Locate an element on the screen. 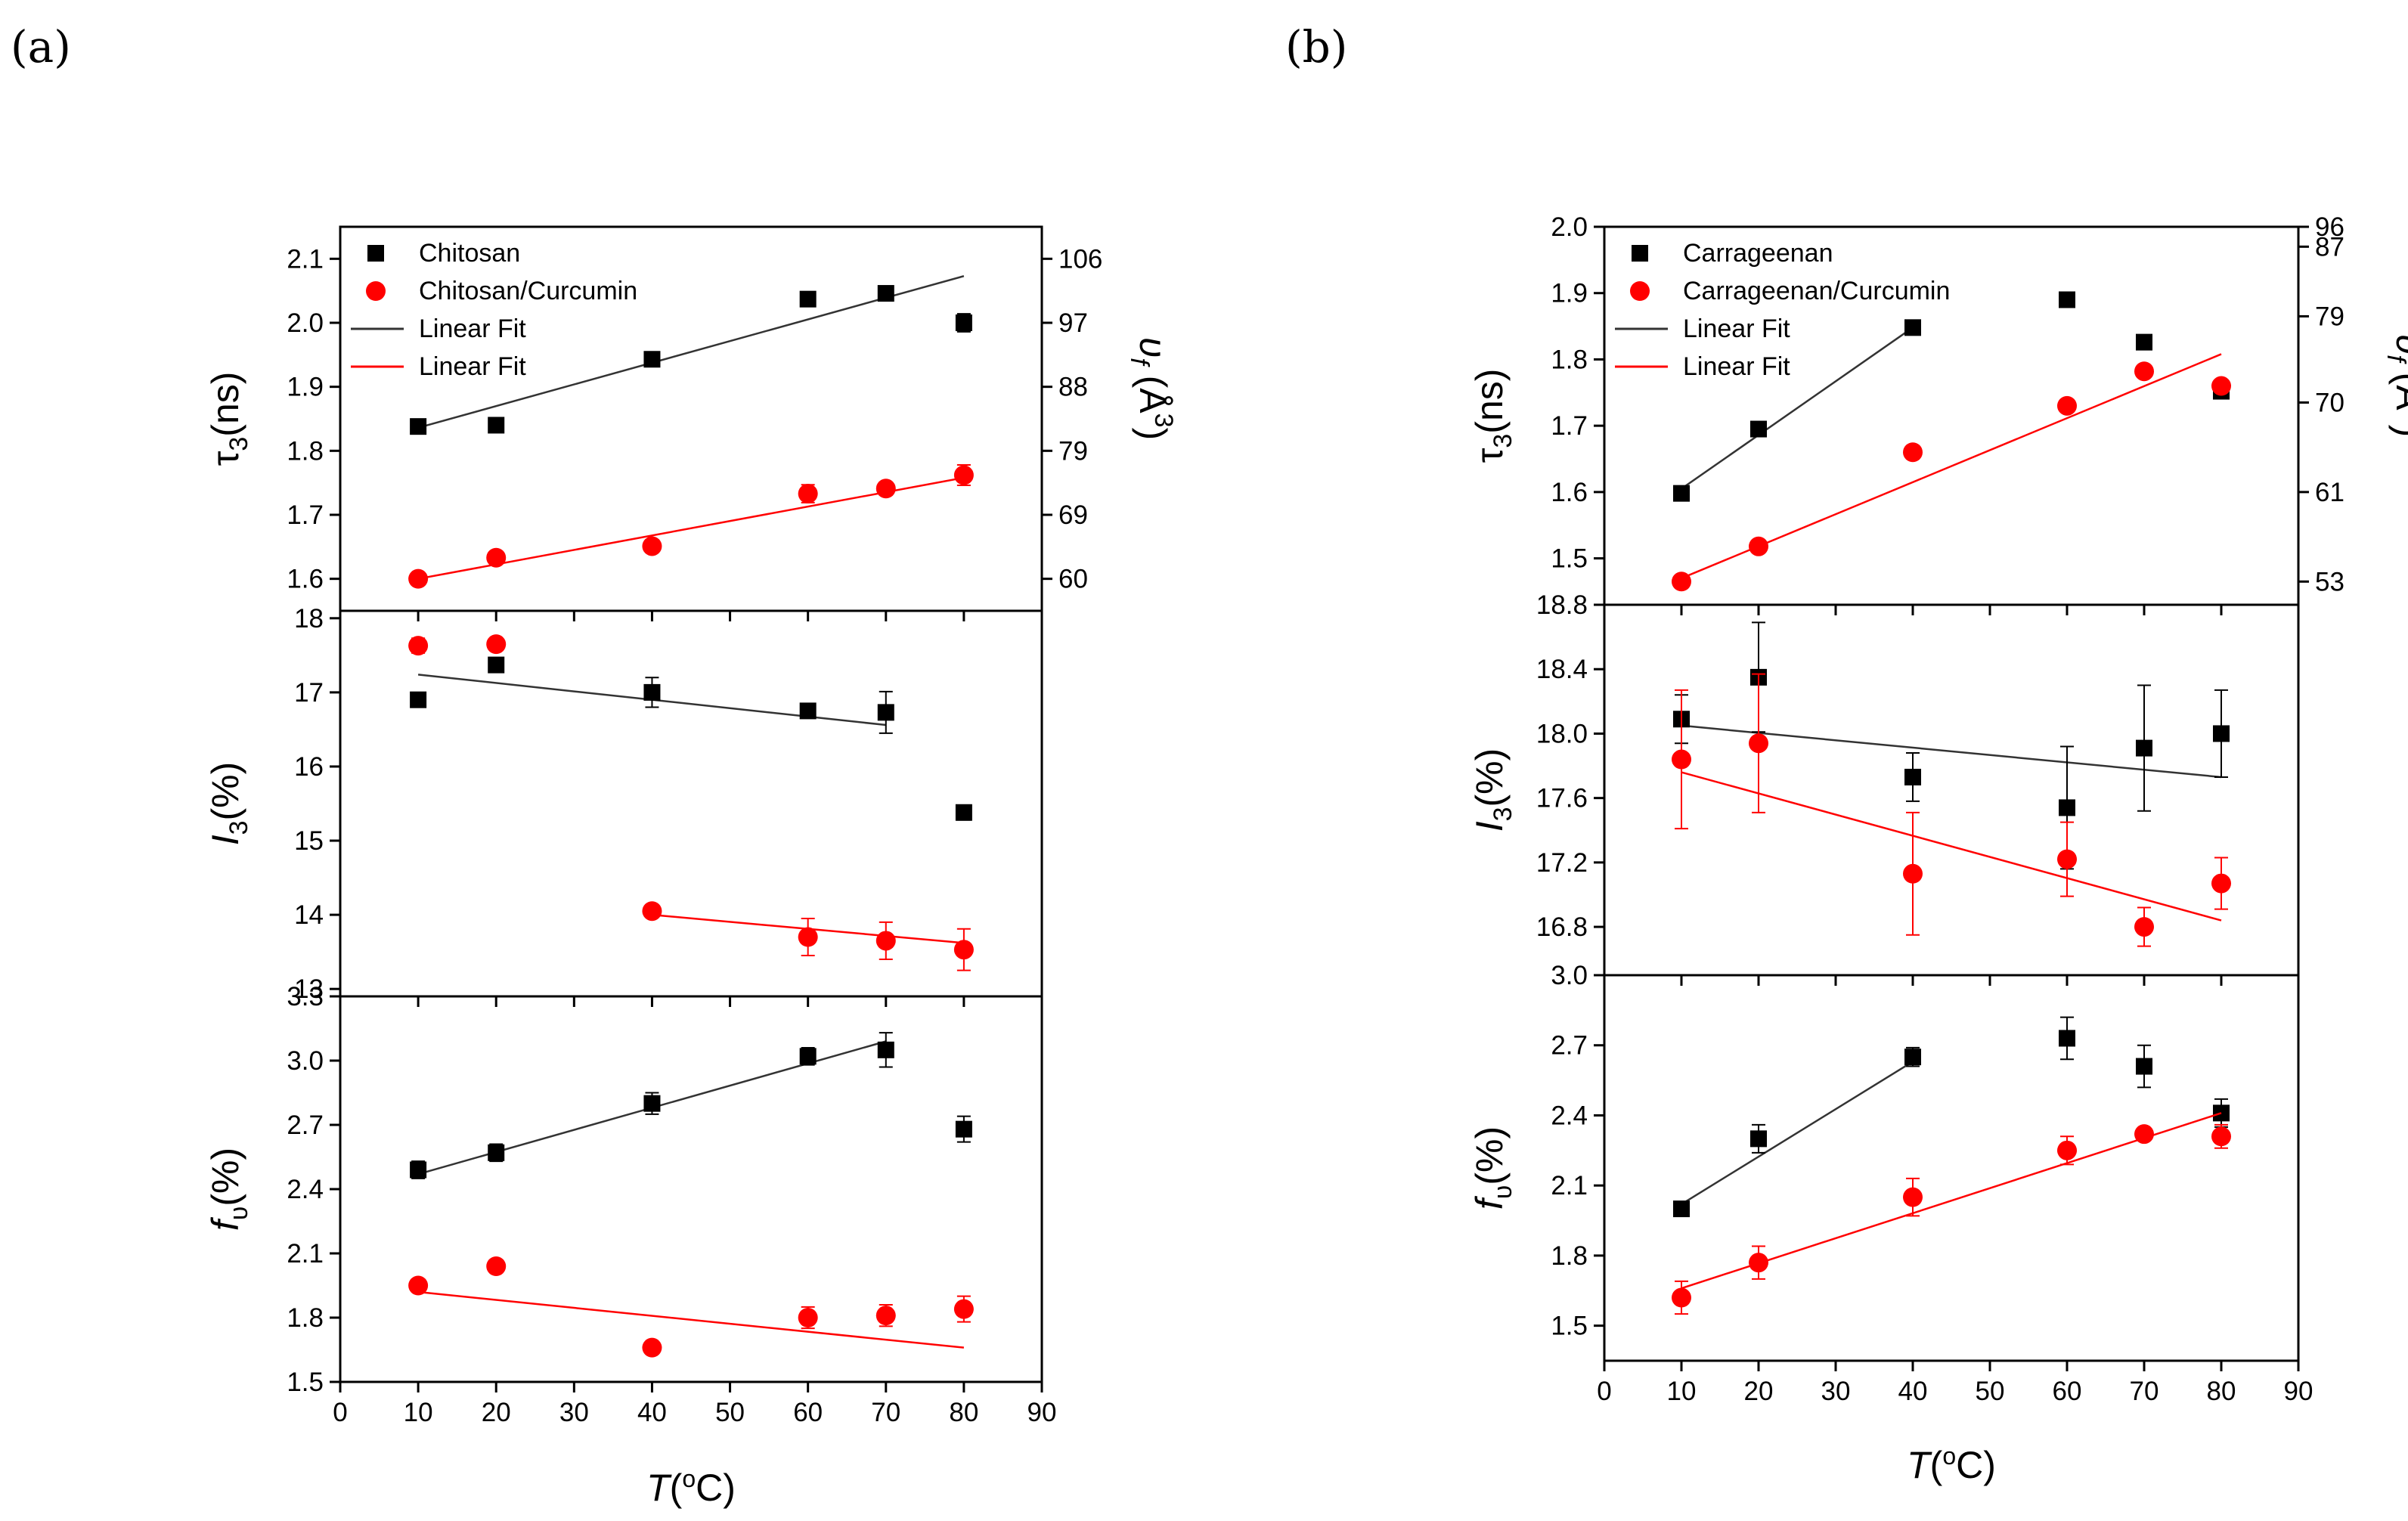 The image size is (2408, 1521). legend-label: Chitosan/Curcumin is located at coordinates (528, 291).